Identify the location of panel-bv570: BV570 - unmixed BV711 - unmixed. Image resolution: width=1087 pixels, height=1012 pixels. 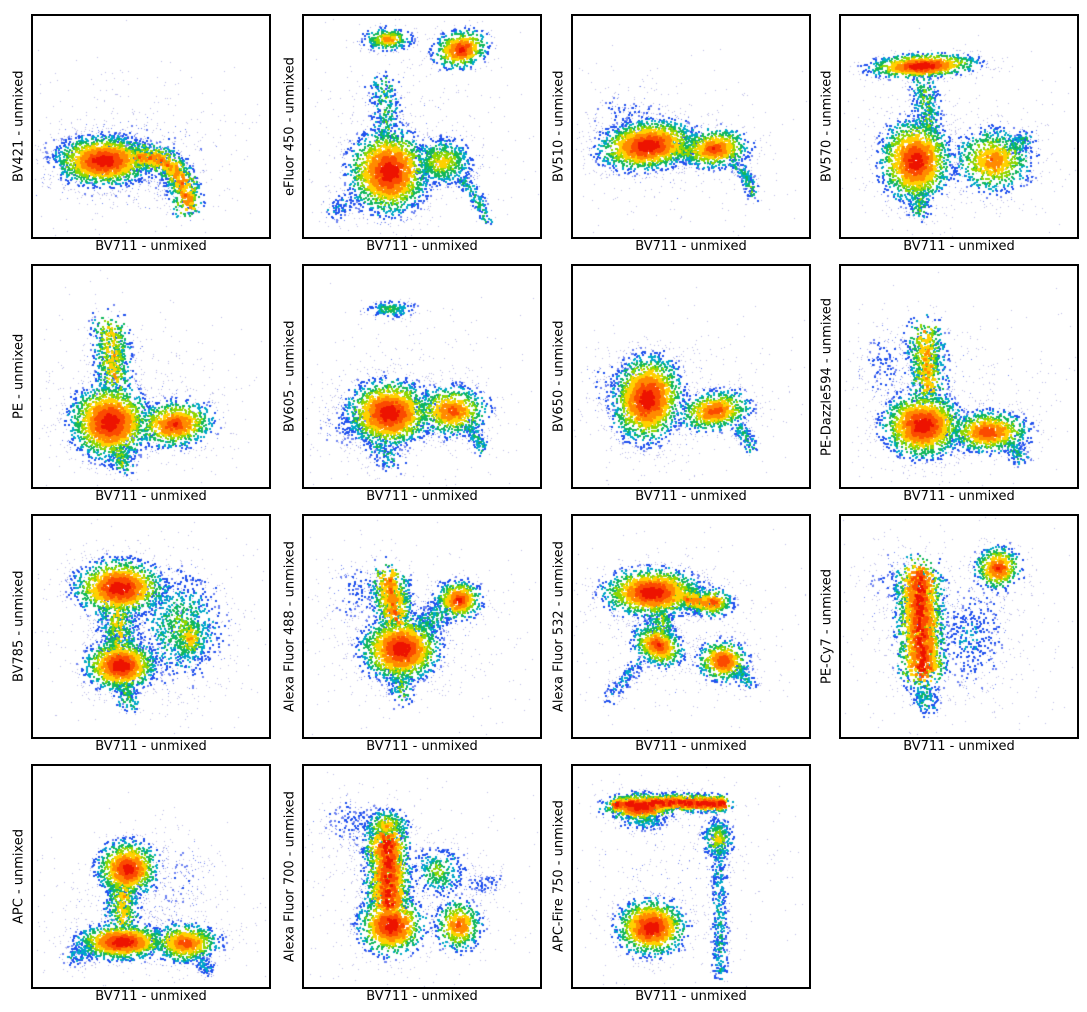
(949, 137).